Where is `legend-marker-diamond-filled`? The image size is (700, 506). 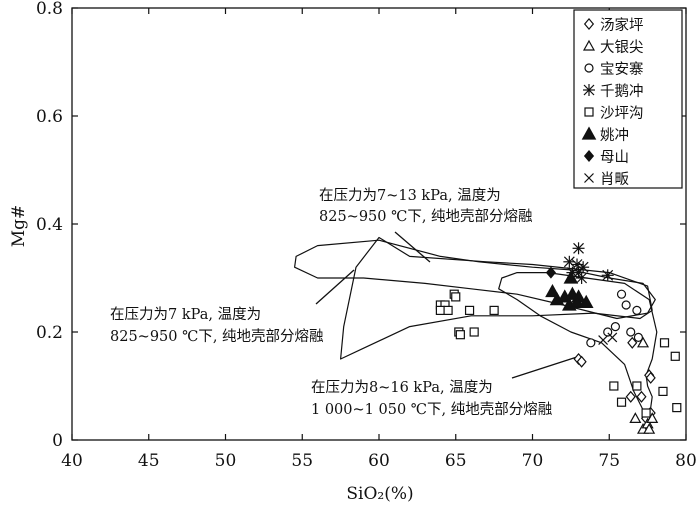
legend-marker-diamond-filled is located at coordinates (589, 156).